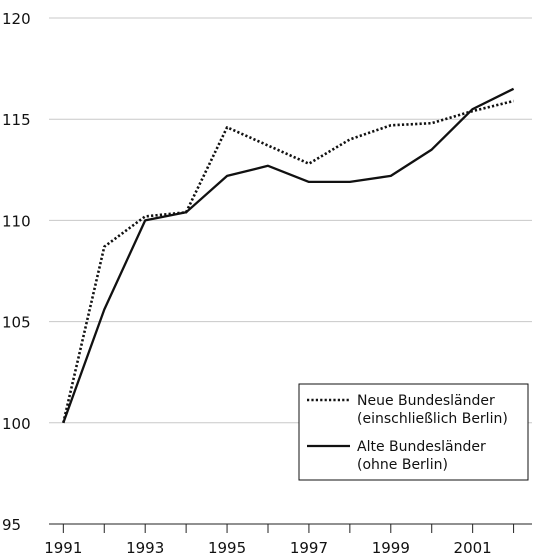 The height and width of the screenshot is (560, 533). Describe the element at coordinates (16, 120) in the screenshot. I see `y-tick-label-115: 115` at that location.